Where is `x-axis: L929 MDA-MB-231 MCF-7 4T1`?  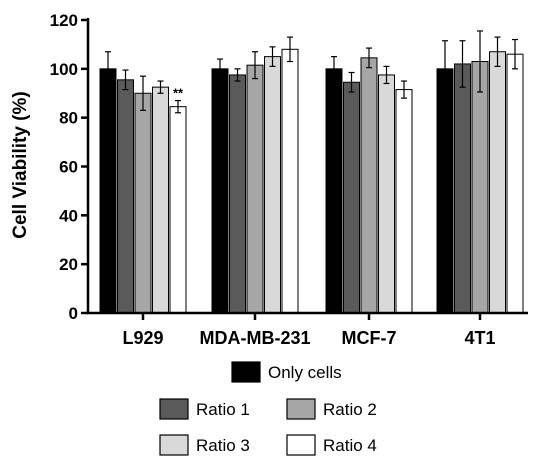
x-axis: L929 MDA-MB-231 MCF-7 4T1 is located at coordinates (307, 329).